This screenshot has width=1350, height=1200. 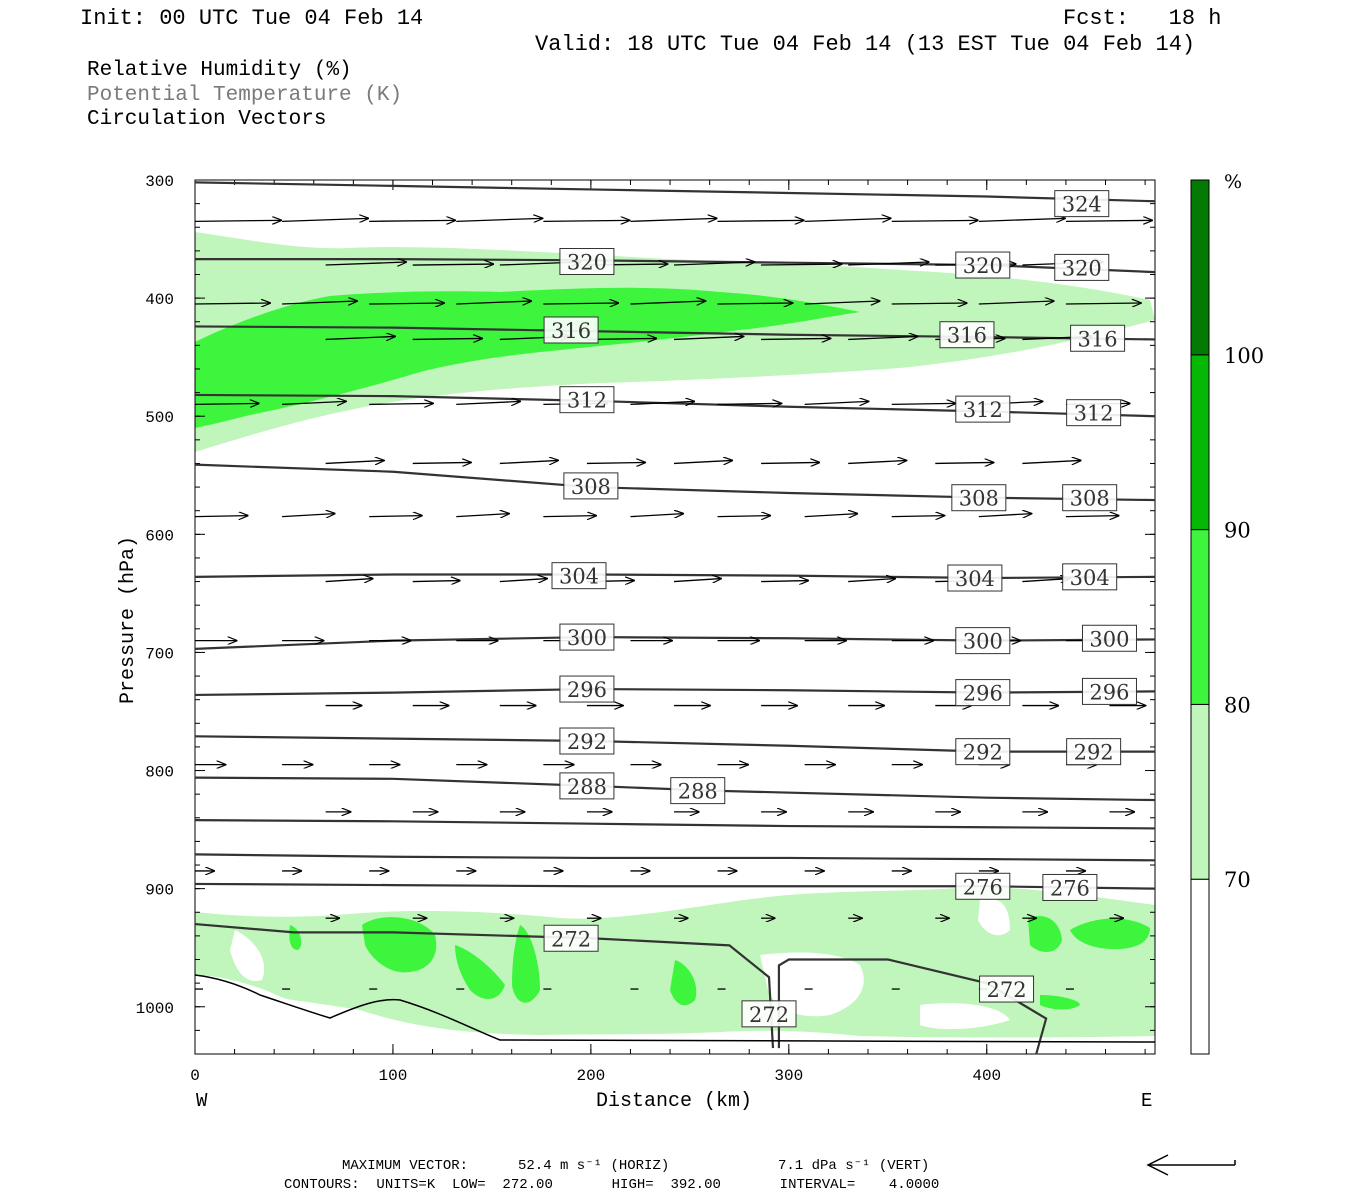 What do you see at coordinates (594, 1166) in the screenshot?
I see `max-vector-horiz: 52.4 m s⁻¹ (HORIZ)` at bounding box center [594, 1166].